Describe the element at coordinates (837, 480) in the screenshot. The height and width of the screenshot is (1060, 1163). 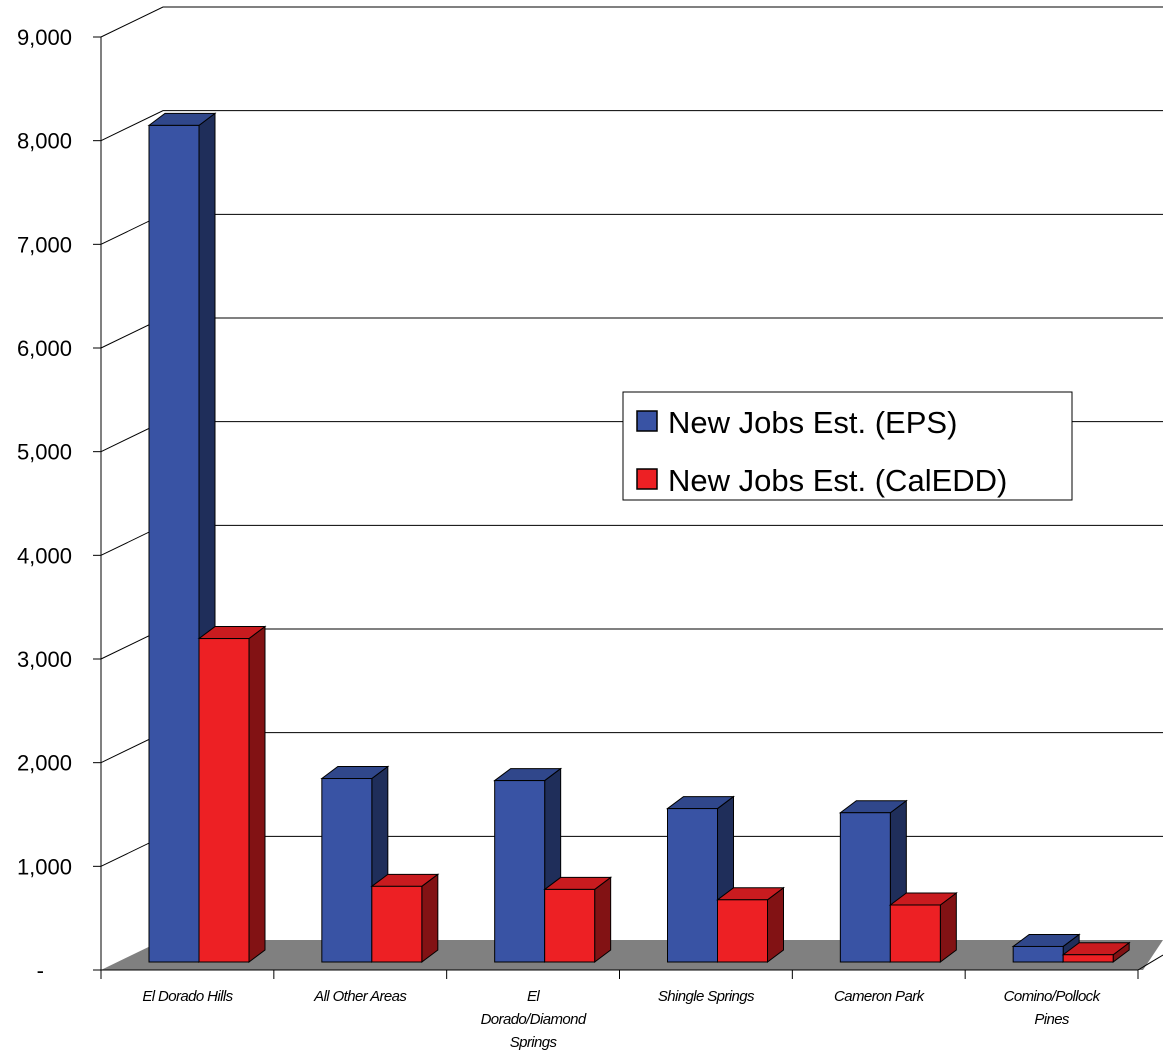
I see `legend-label-caledd: New Jobs Est. (CalEDD)` at that location.